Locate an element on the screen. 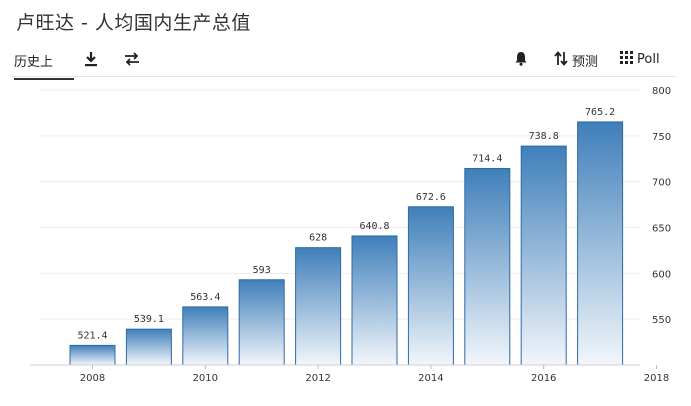 This screenshot has height=406, width=691. forecast-label: 预测 is located at coordinates (585, 62).